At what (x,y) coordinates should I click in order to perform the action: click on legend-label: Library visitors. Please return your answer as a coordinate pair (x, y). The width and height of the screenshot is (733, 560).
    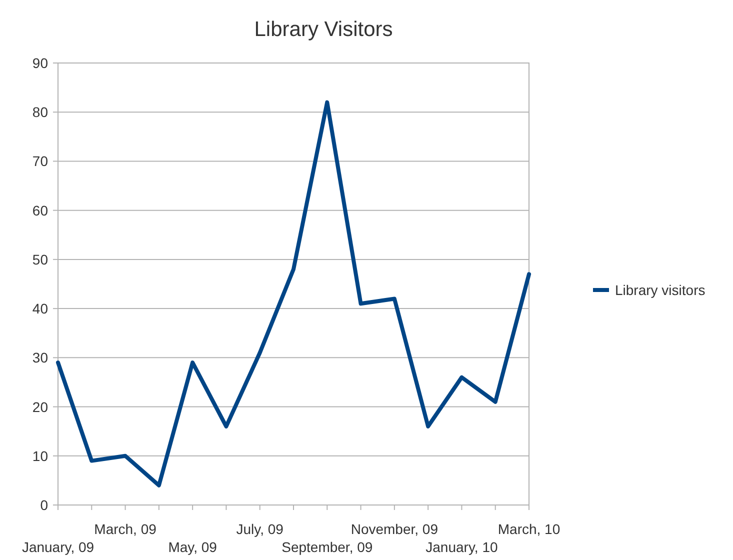
    Looking at the image, I should click on (660, 290).